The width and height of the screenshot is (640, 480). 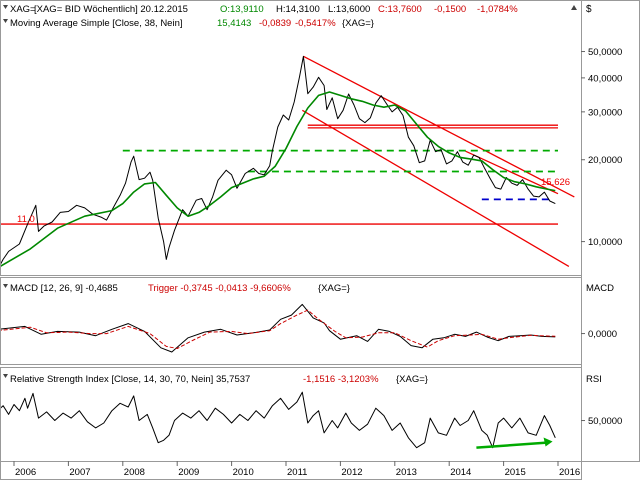 I want to click on header-close: C:13,7600, so click(x=400, y=9).